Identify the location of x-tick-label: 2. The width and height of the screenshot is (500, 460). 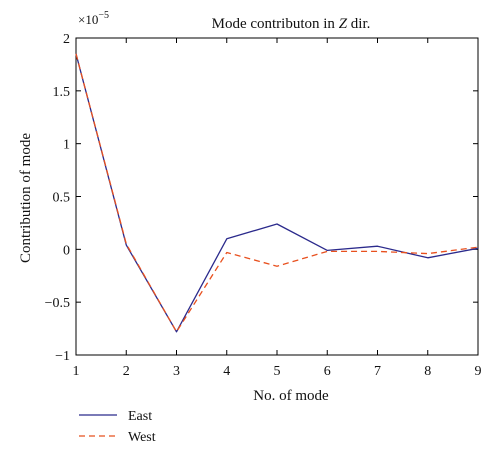
(126, 371).